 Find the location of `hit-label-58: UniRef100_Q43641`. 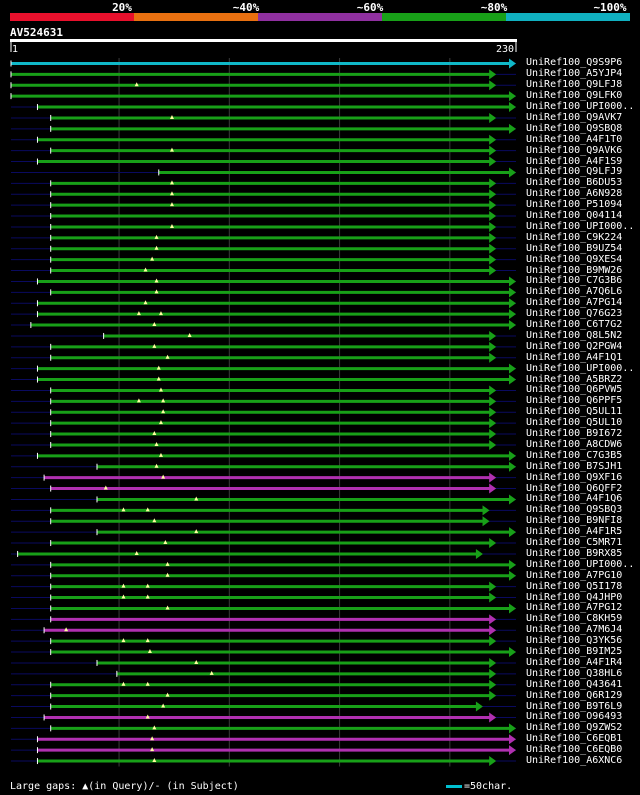

hit-label-58: UniRef100_Q43641 is located at coordinates (574, 684).